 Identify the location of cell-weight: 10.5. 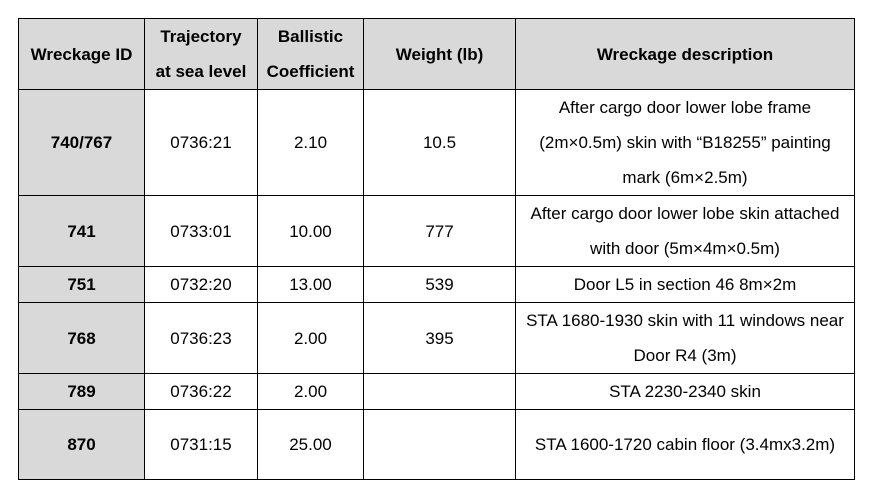
(439, 142).